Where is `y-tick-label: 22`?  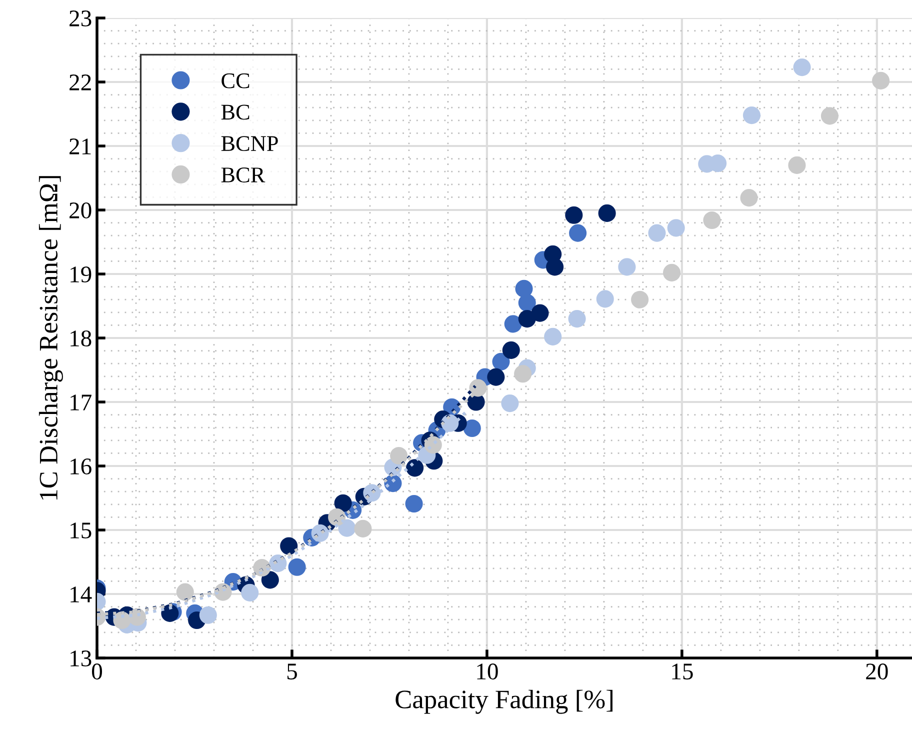
y-tick-label: 22 is located at coordinates (80, 82).